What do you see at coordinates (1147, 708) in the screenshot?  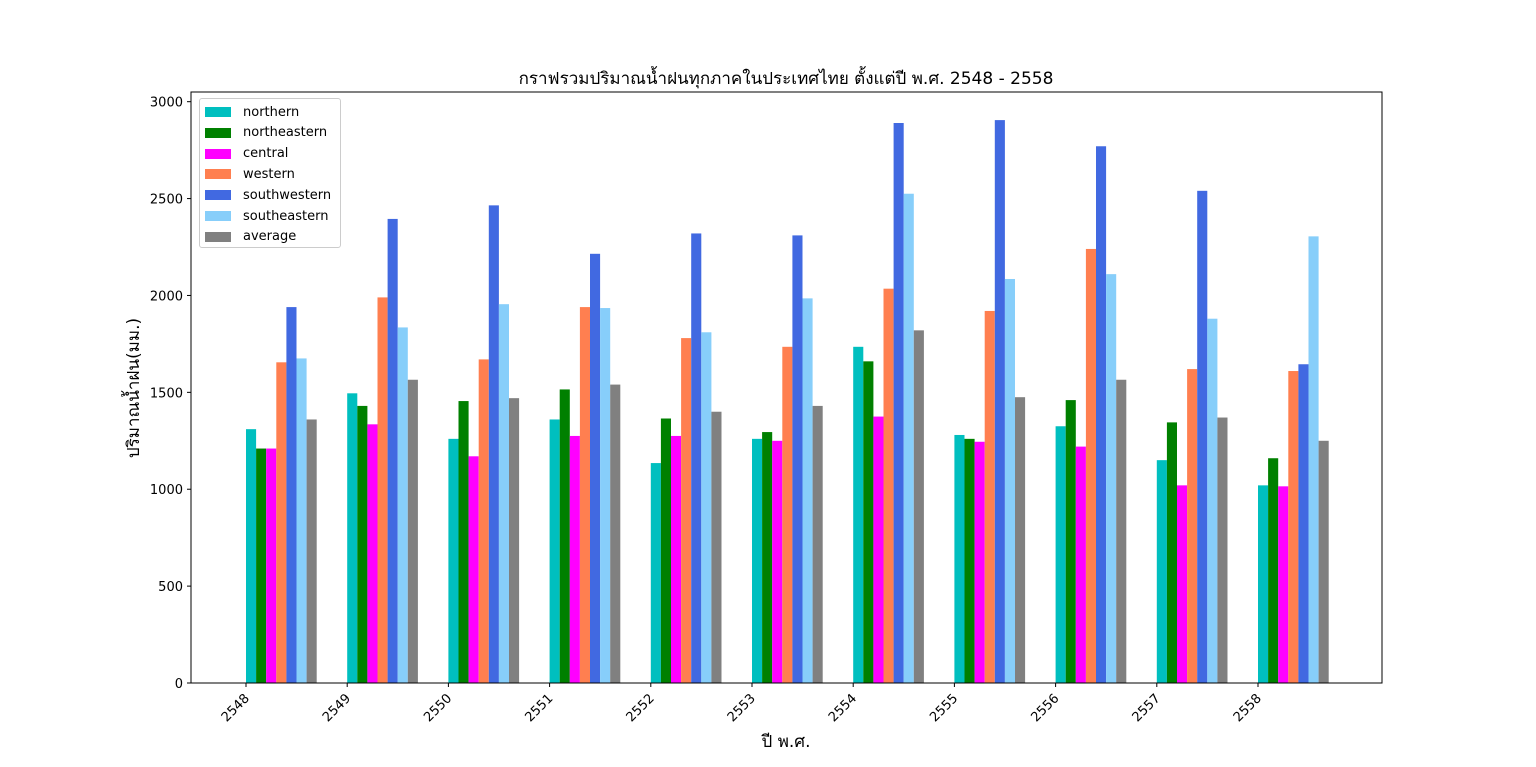 I see `x-tick-label: 2557` at bounding box center [1147, 708].